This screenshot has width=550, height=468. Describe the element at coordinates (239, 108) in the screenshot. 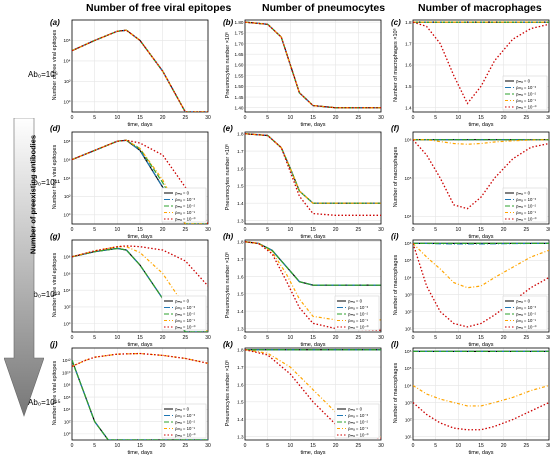

I see `y-tick-label: 1.40` at that location.